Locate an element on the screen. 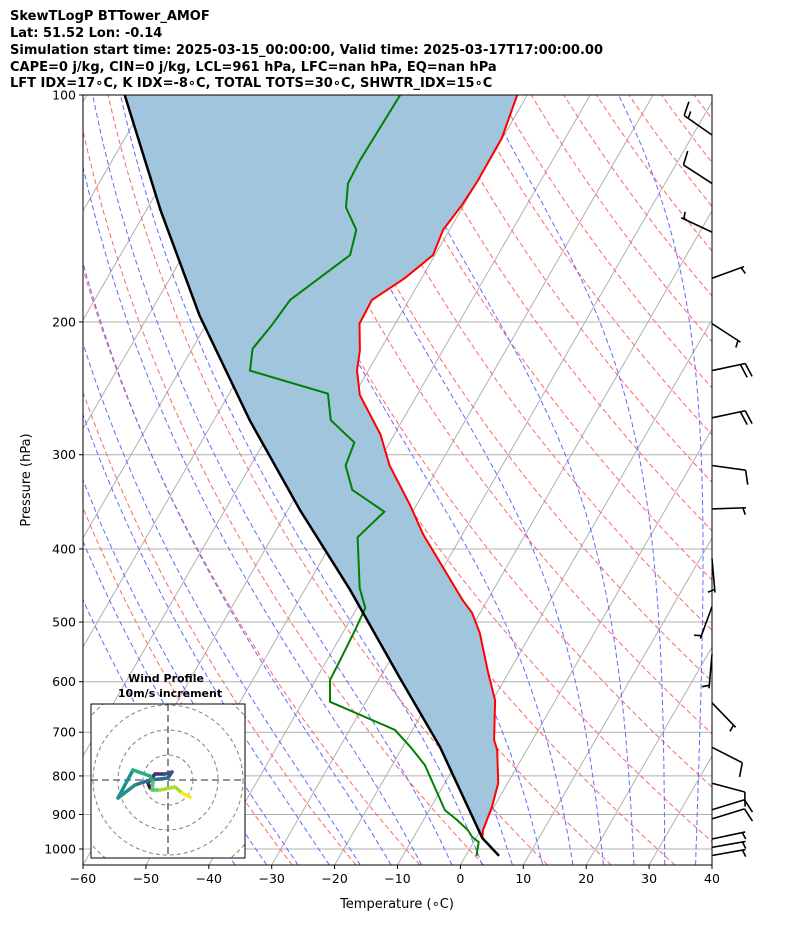  x-tick-label: 20 is located at coordinates (586, 878).